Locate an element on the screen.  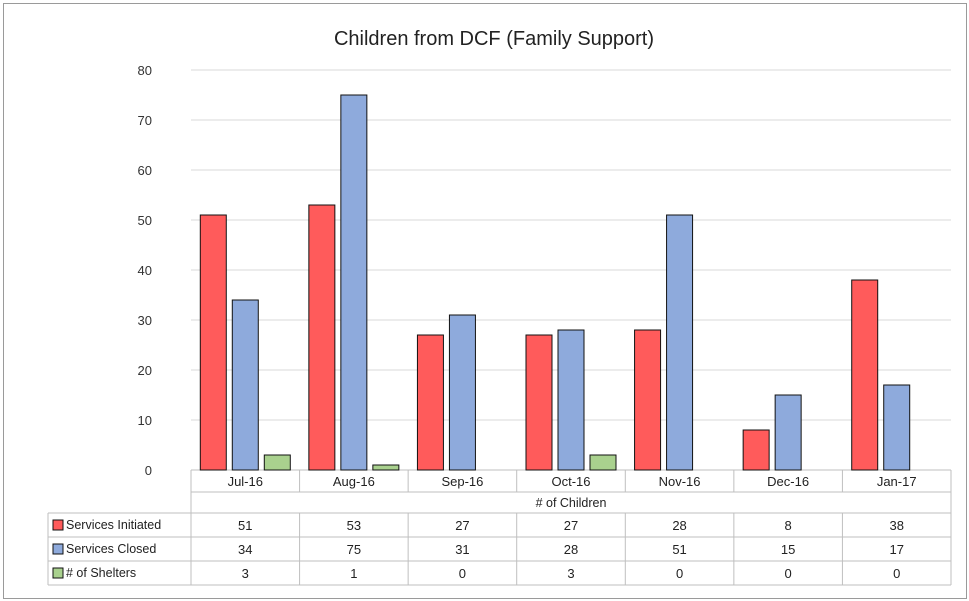
x-tick-label: Nov-16 is located at coordinates (680, 481).